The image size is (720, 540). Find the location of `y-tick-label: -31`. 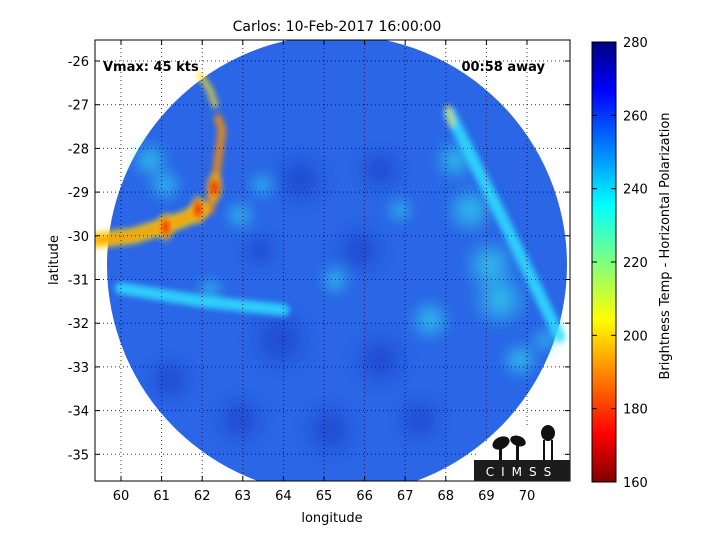

y-tick-label: -31 is located at coordinates (78, 281).